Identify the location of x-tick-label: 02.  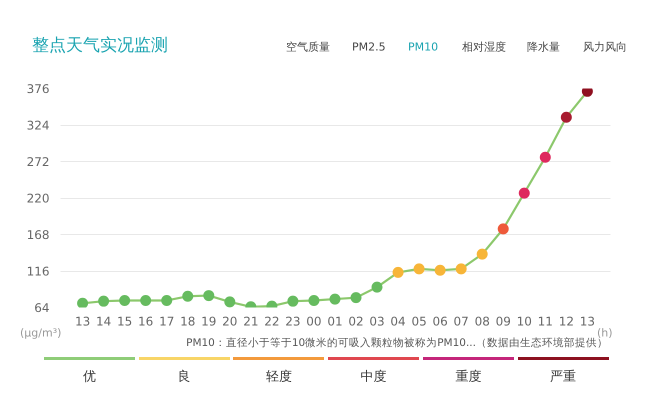
(356, 321).